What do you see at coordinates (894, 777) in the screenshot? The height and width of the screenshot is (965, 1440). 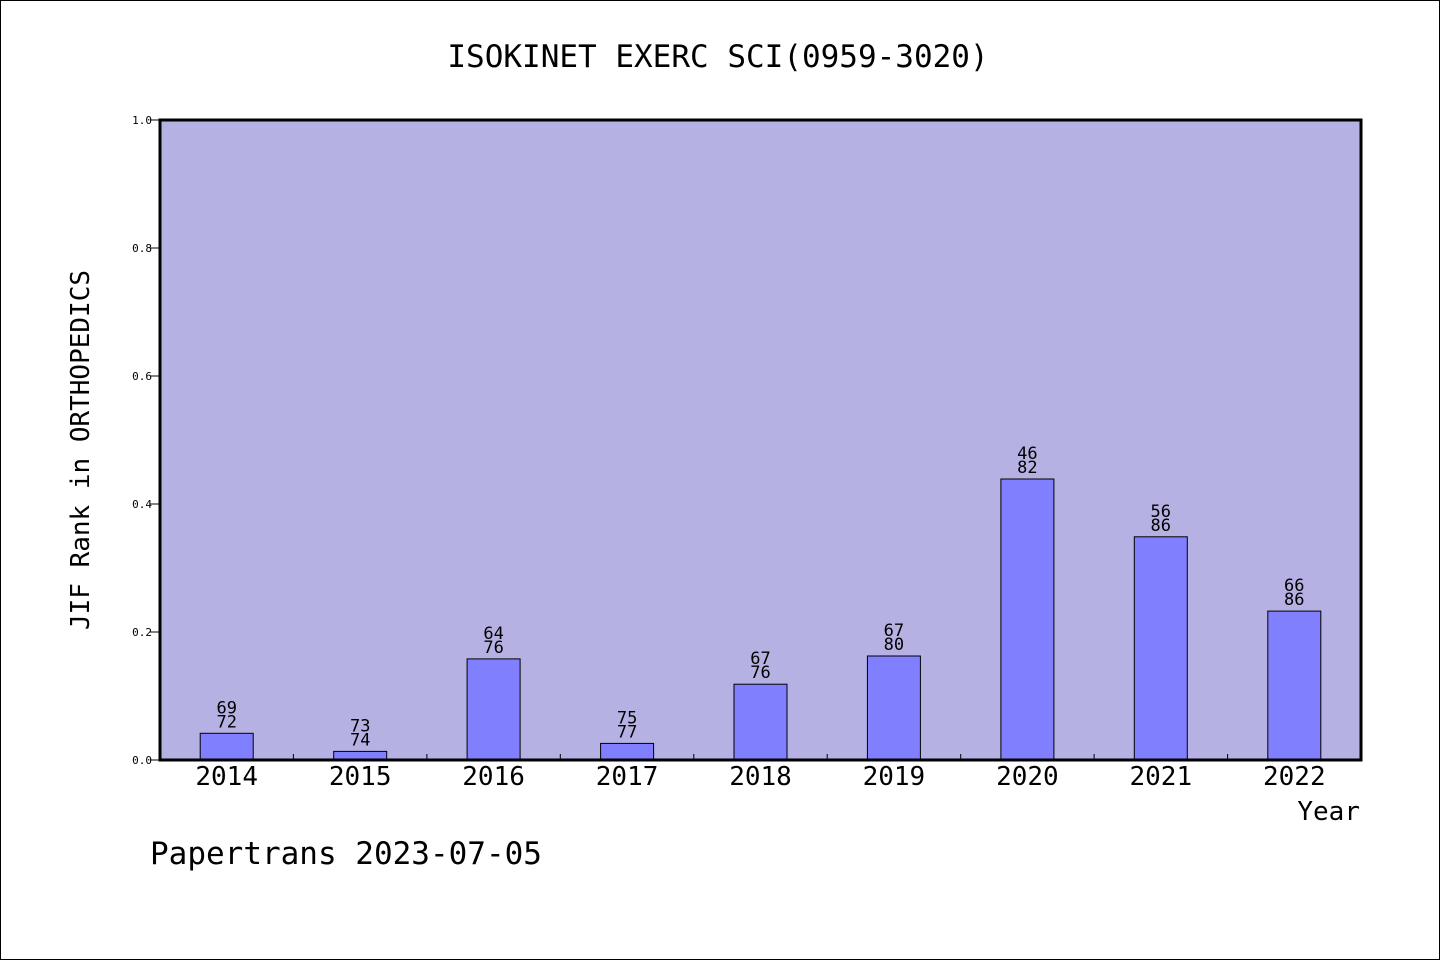 I see `x-tick-label: 2019` at bounding box center [894, 777].